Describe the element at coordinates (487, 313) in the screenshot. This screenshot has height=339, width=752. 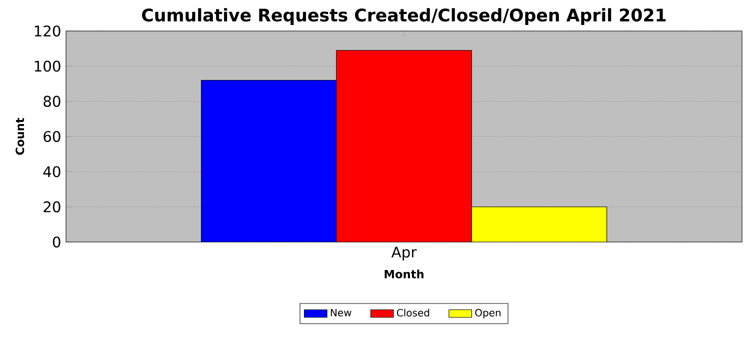
I see `legend-label: Open` at that location.